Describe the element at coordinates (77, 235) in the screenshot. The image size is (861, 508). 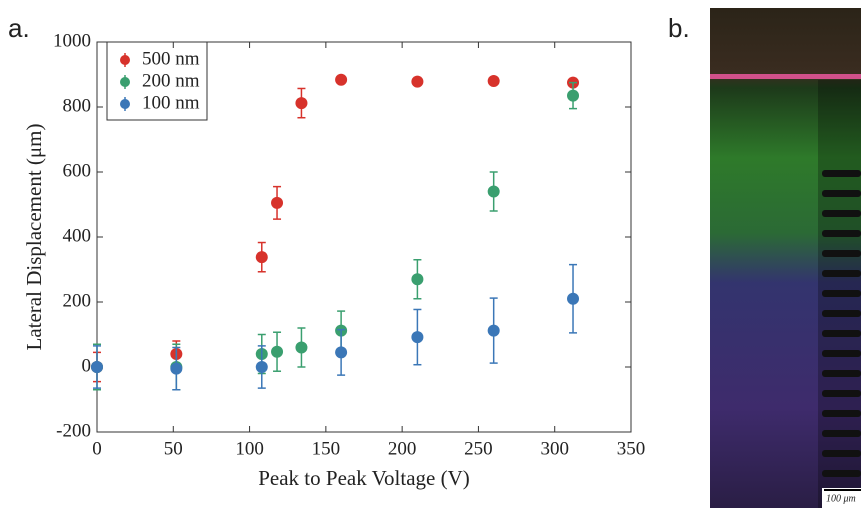
I see `y-tick-label: 400` at that location.